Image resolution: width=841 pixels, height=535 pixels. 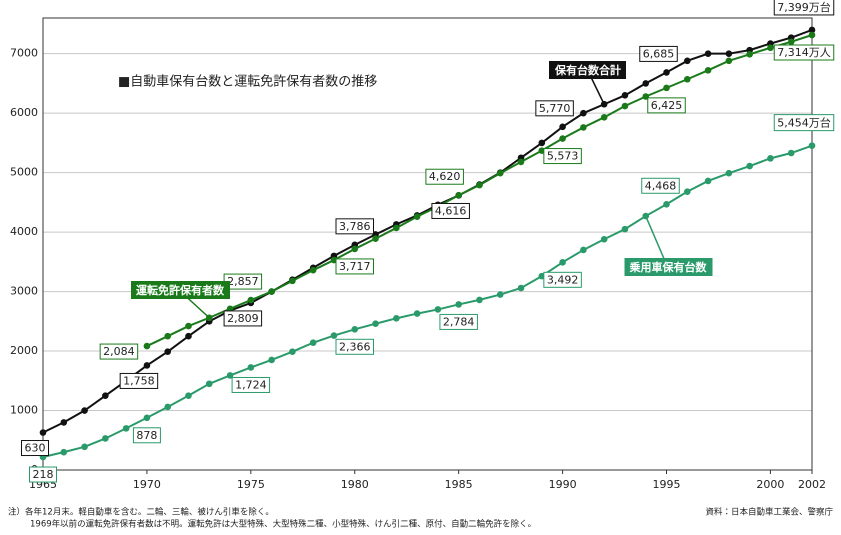 I want to click on x-tick-label: 2000, so click(x=770, y=484).